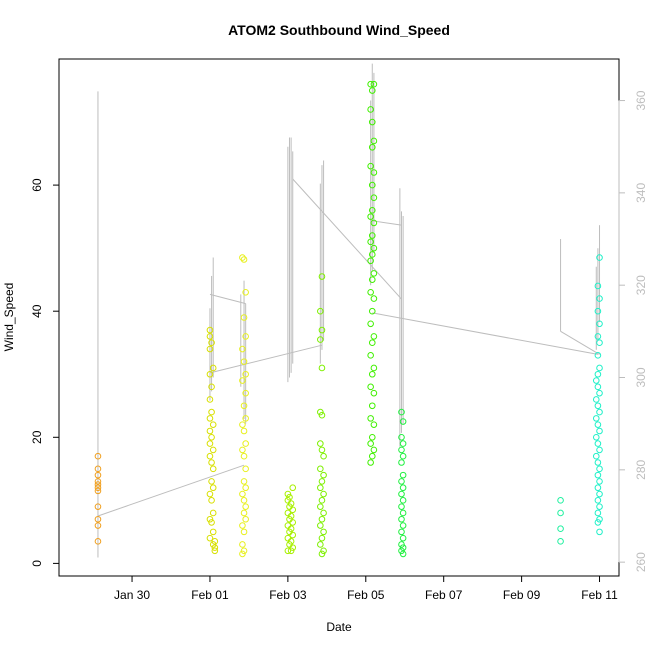  Describe the element at coordinates (37, 437) in the screenshot. I see `y-tick-label: 20` at that location.